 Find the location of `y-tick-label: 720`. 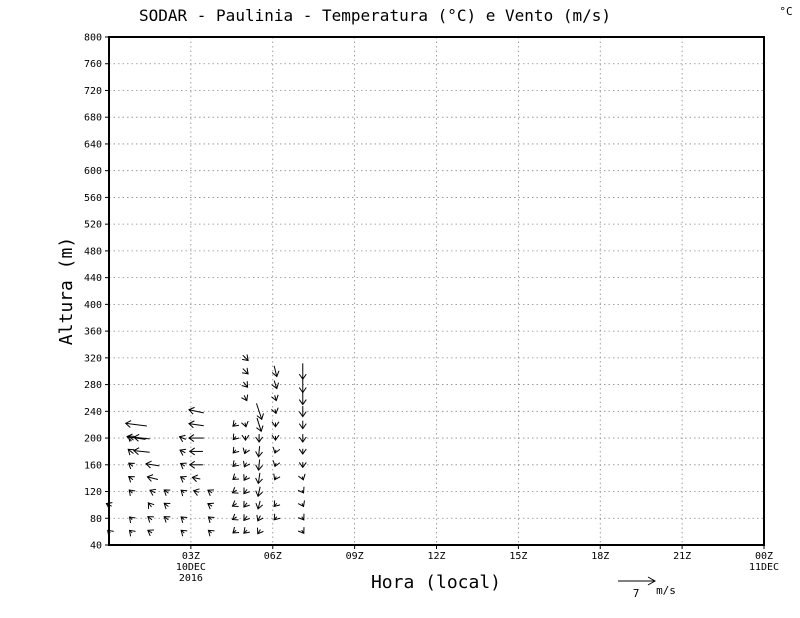

y-tick-label: 720 is located at coordinates (93, 91).